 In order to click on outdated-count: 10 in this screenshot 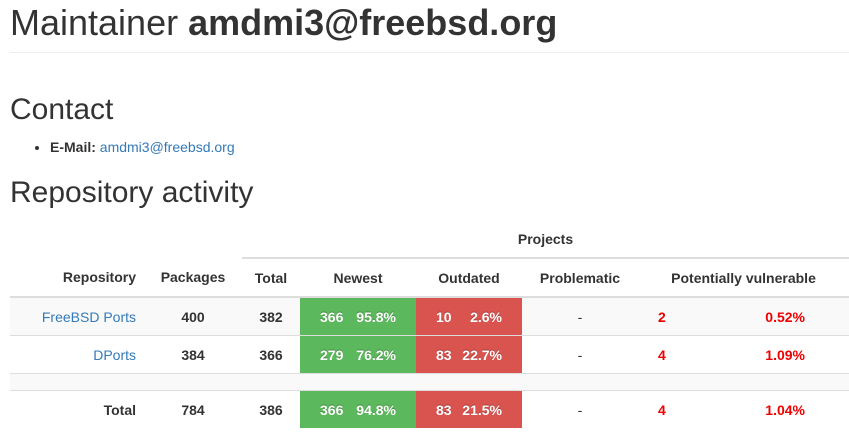, I will do `click(444, 316)`.